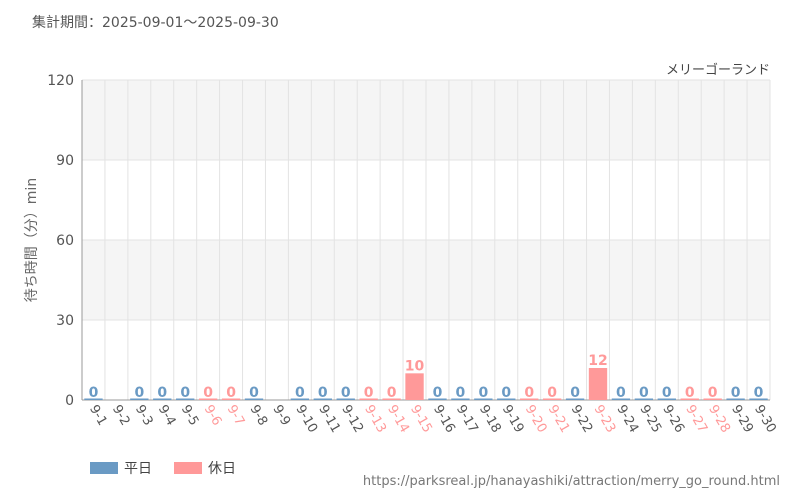 The image size is (800, 500). Describe the element at coordinates (60, 81) in the screenshot. I see `y-tick-label: 120` at that location.